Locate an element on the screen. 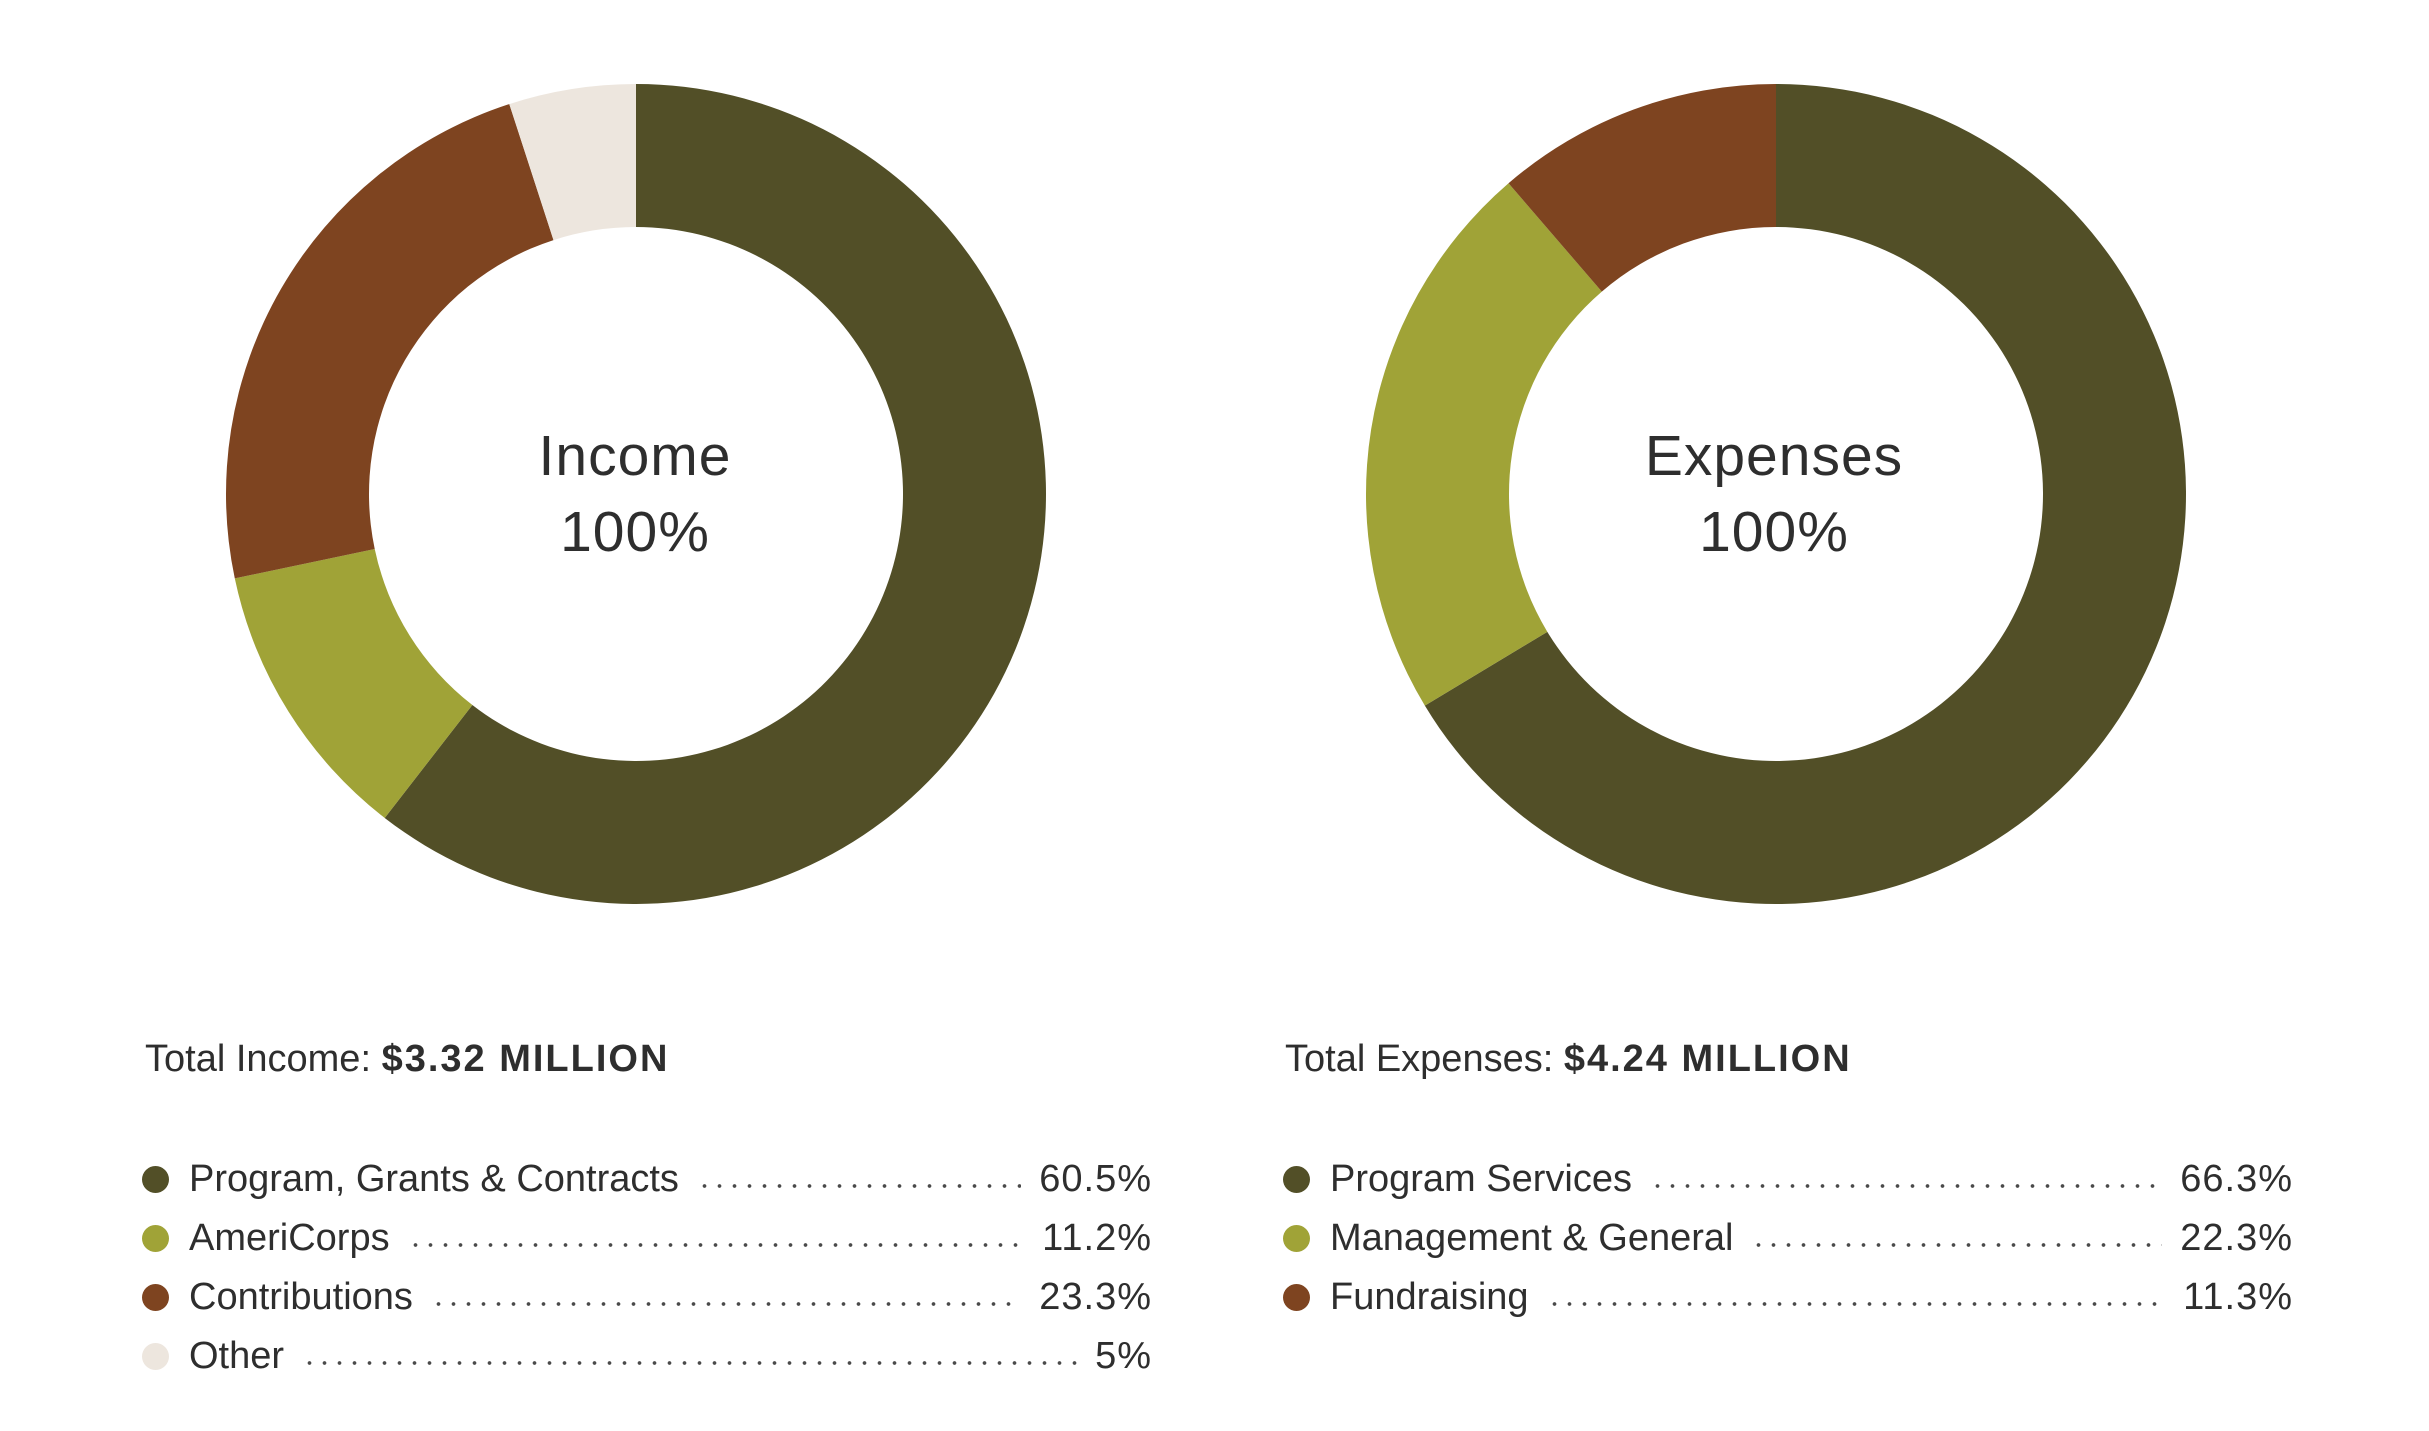 The height and width of the screenshot is (1431, 2429). legend-item: Other 5% is located at coordinates (647, 1356).